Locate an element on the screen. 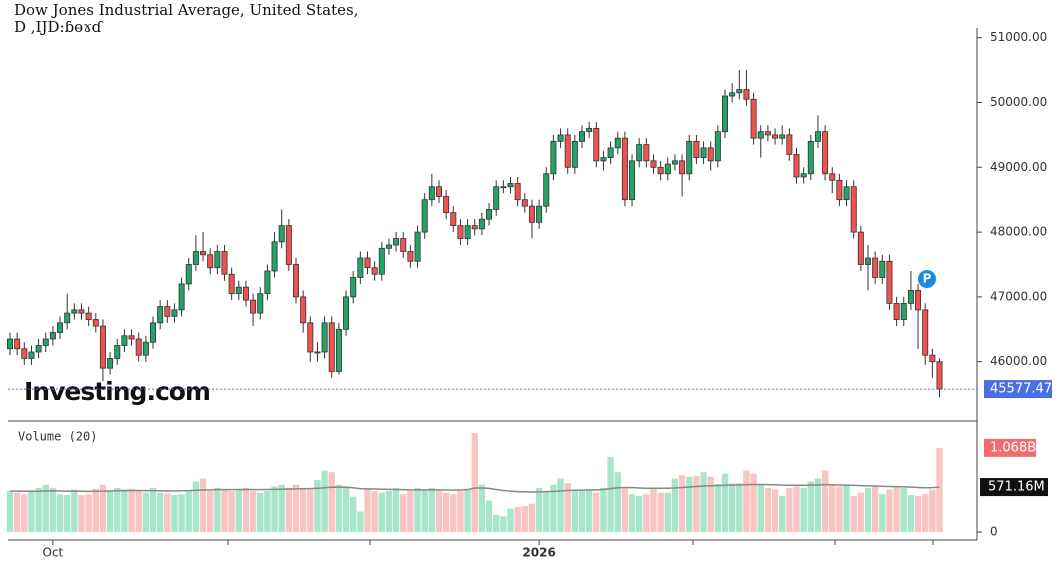 This screenshot has width=1060, height=568. volume-title: Volume (20) is located at coordinates (57, 437).